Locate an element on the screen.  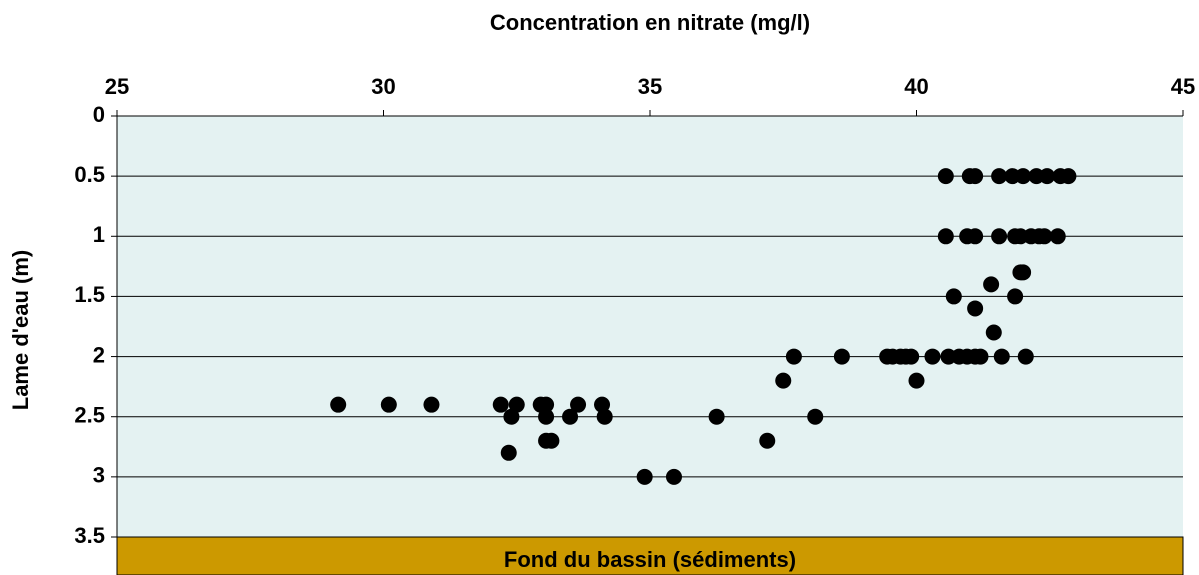
y-tick-label: 1 is located at coordinates (99, 234).